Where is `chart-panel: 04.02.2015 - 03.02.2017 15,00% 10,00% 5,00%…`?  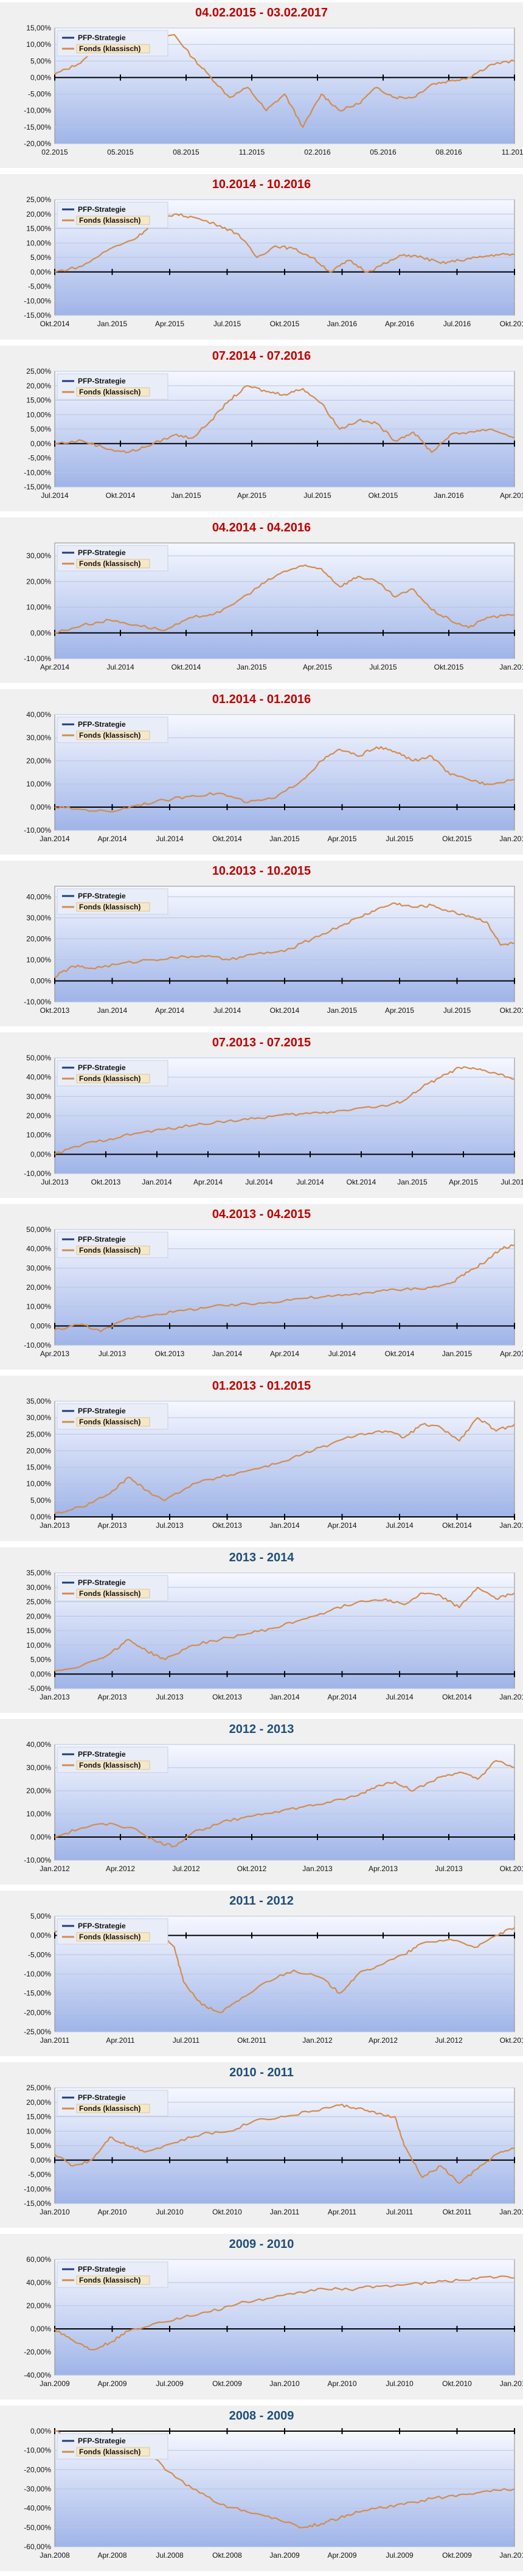 chart-panel: 04.02.2015 - 03.02.2017 15,00% 10,00% 5,00%… is located at coordinates (261, 85).